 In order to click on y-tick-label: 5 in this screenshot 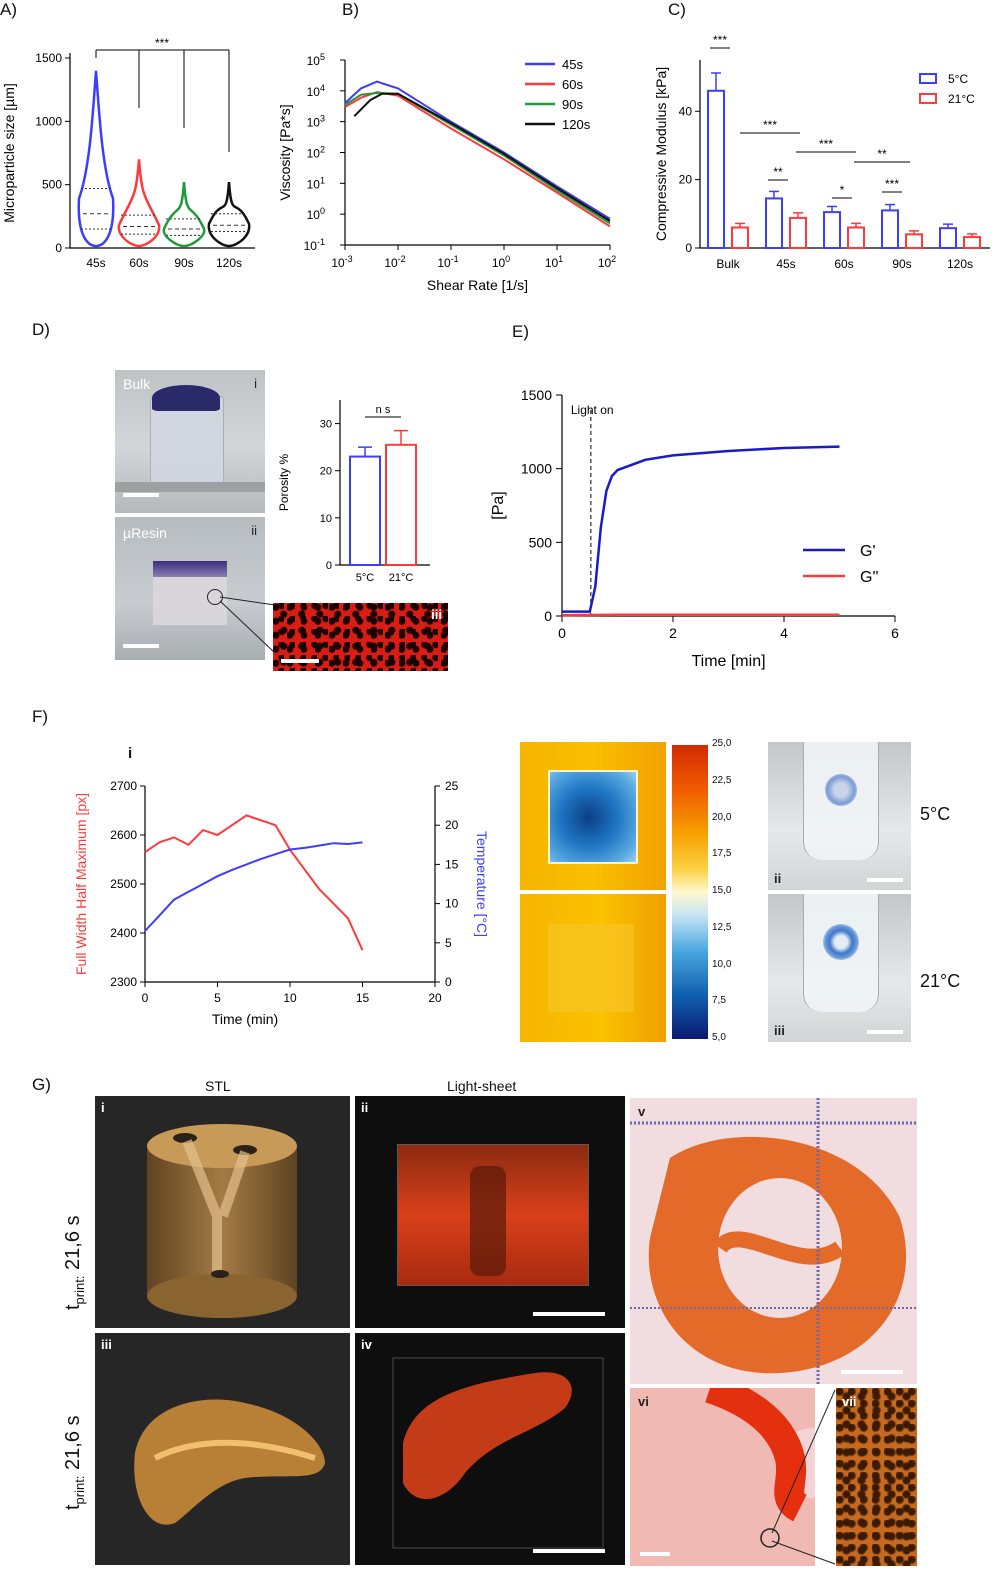, I will do `click(448, 943)`.